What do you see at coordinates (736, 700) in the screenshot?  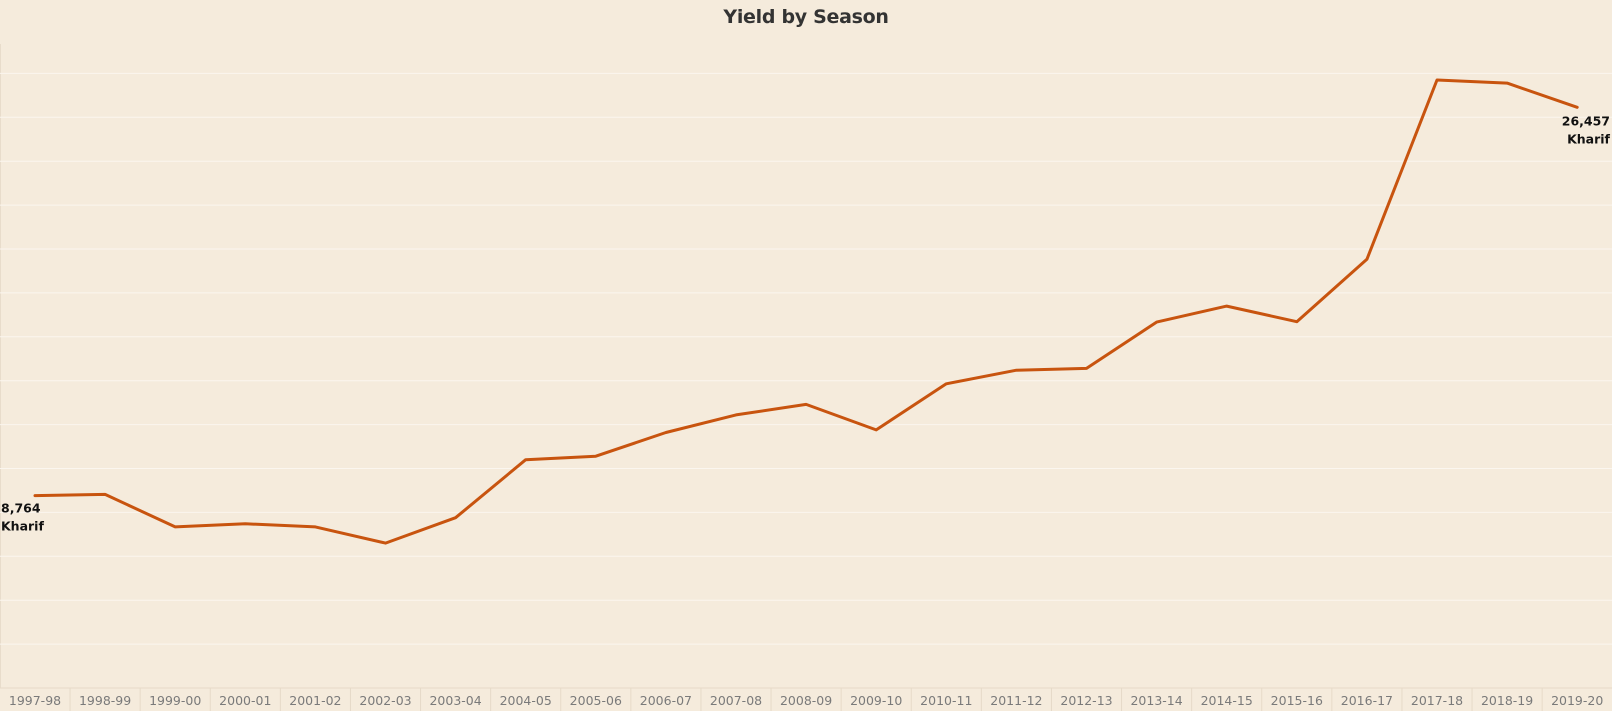 I see `x-tick-label: 2007-08` at bounding box center [736, 700].